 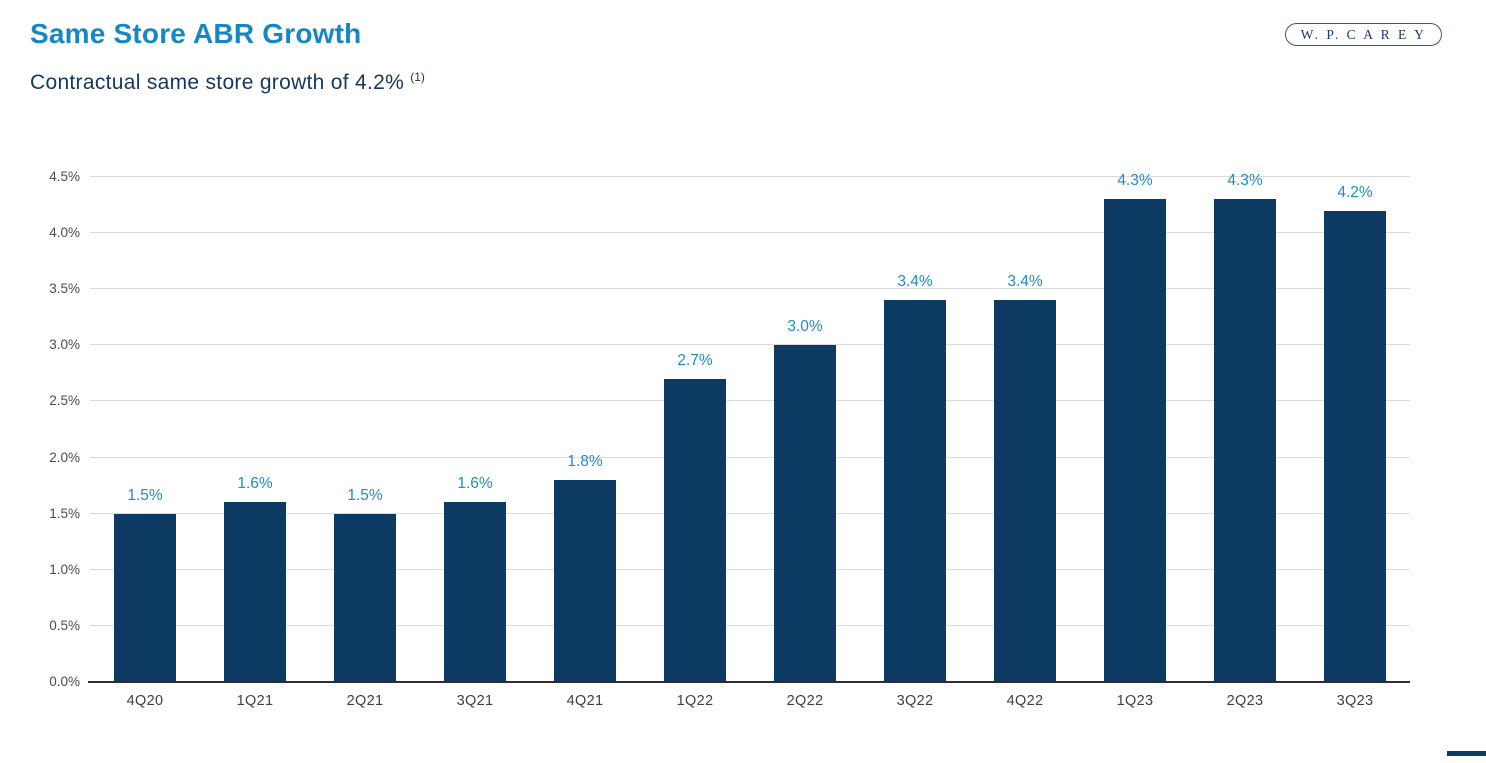 I want to click on bar-value-label: 3.0%, so click(x=805, y=327).